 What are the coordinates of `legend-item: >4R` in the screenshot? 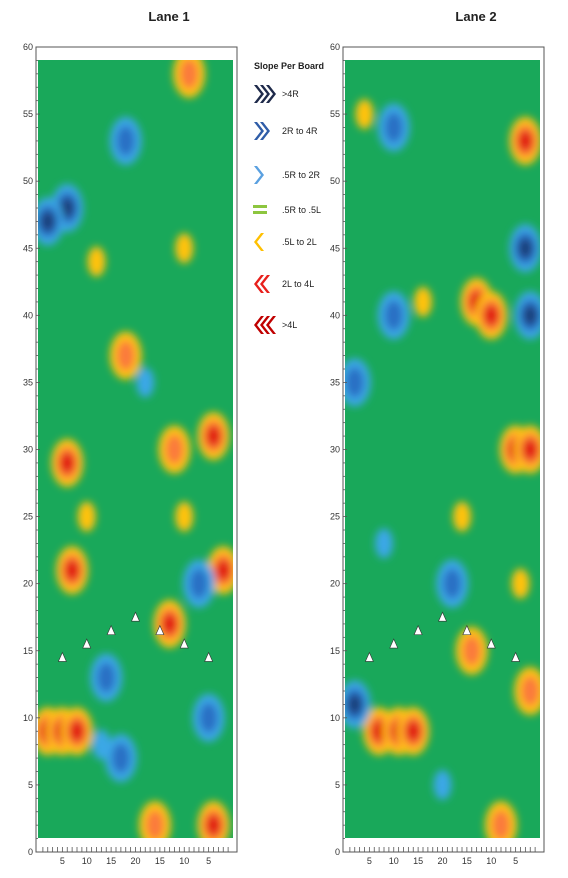 It's located at (276, 94).